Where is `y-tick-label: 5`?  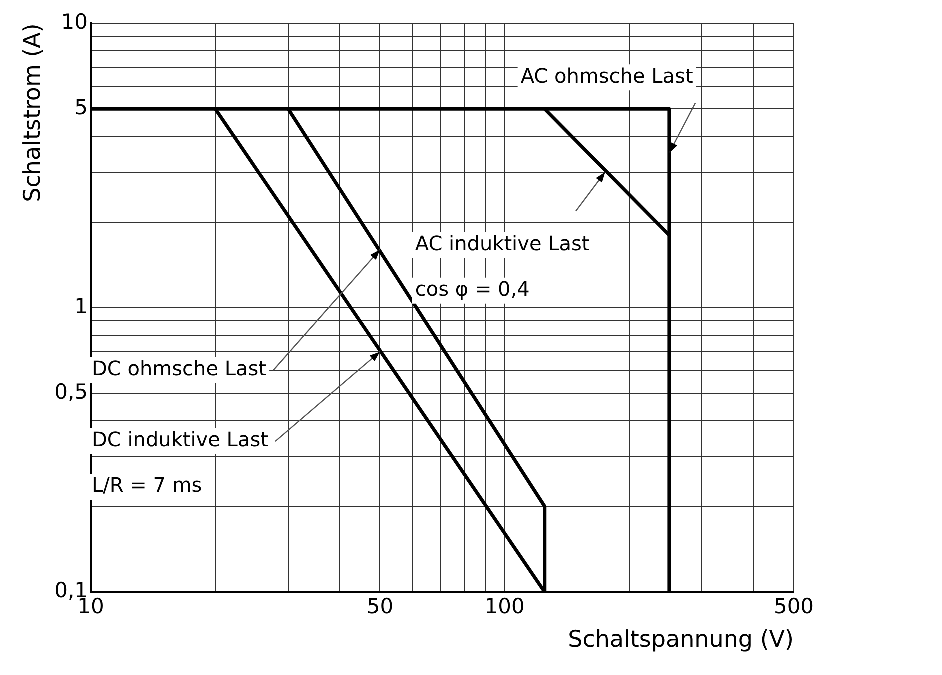
y-tick-label: 5 is located at coordinates (81, 108).